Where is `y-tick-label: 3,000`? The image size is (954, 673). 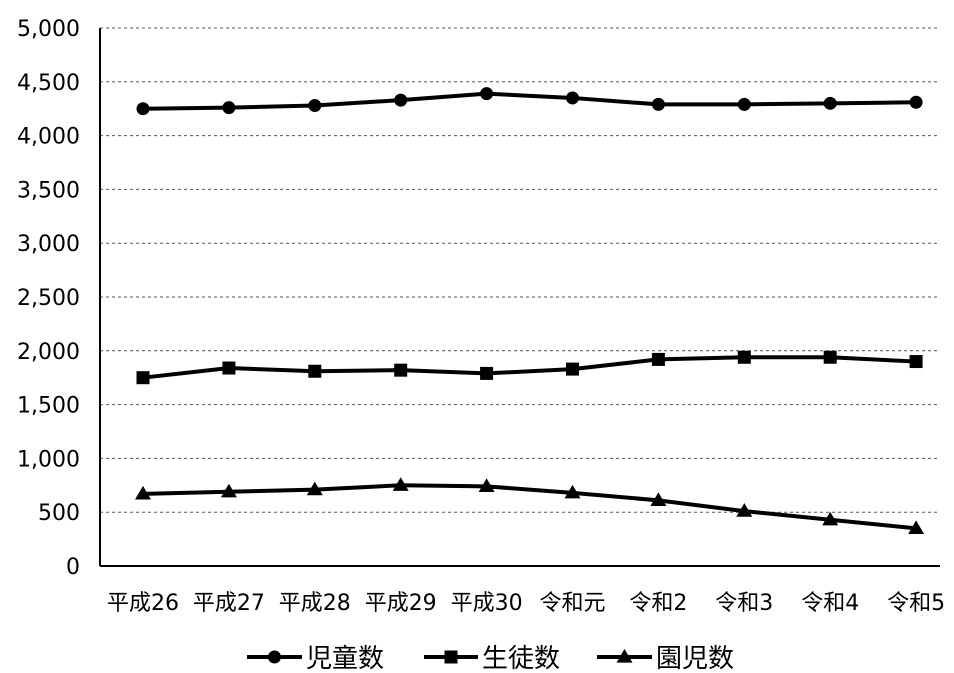 y-tick-label: 3,000 is located at coordinates (48, 244).